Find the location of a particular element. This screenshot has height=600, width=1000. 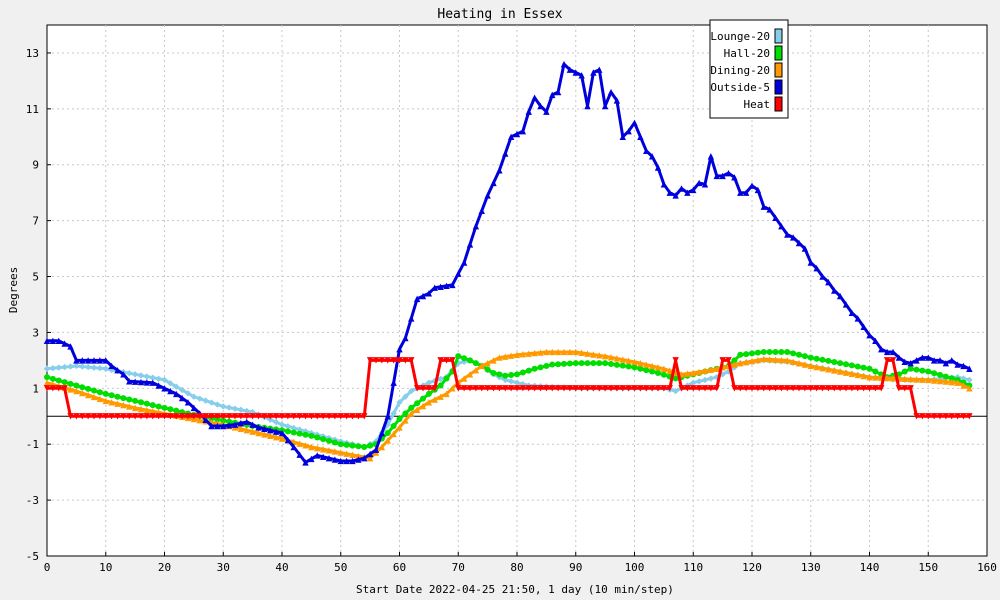

y-tick-label: 5 is located at coordinates (35, 277).